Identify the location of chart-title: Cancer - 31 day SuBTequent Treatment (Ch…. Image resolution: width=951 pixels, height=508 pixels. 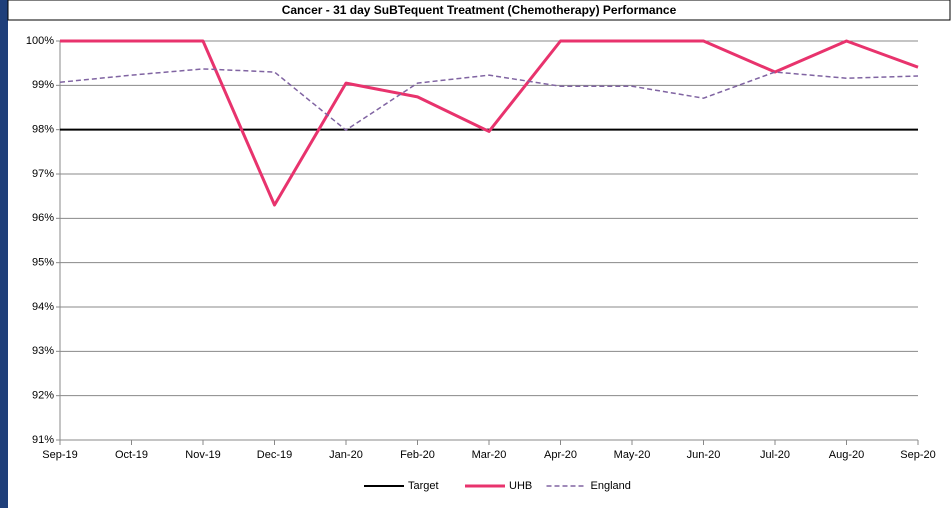
(479, 10).